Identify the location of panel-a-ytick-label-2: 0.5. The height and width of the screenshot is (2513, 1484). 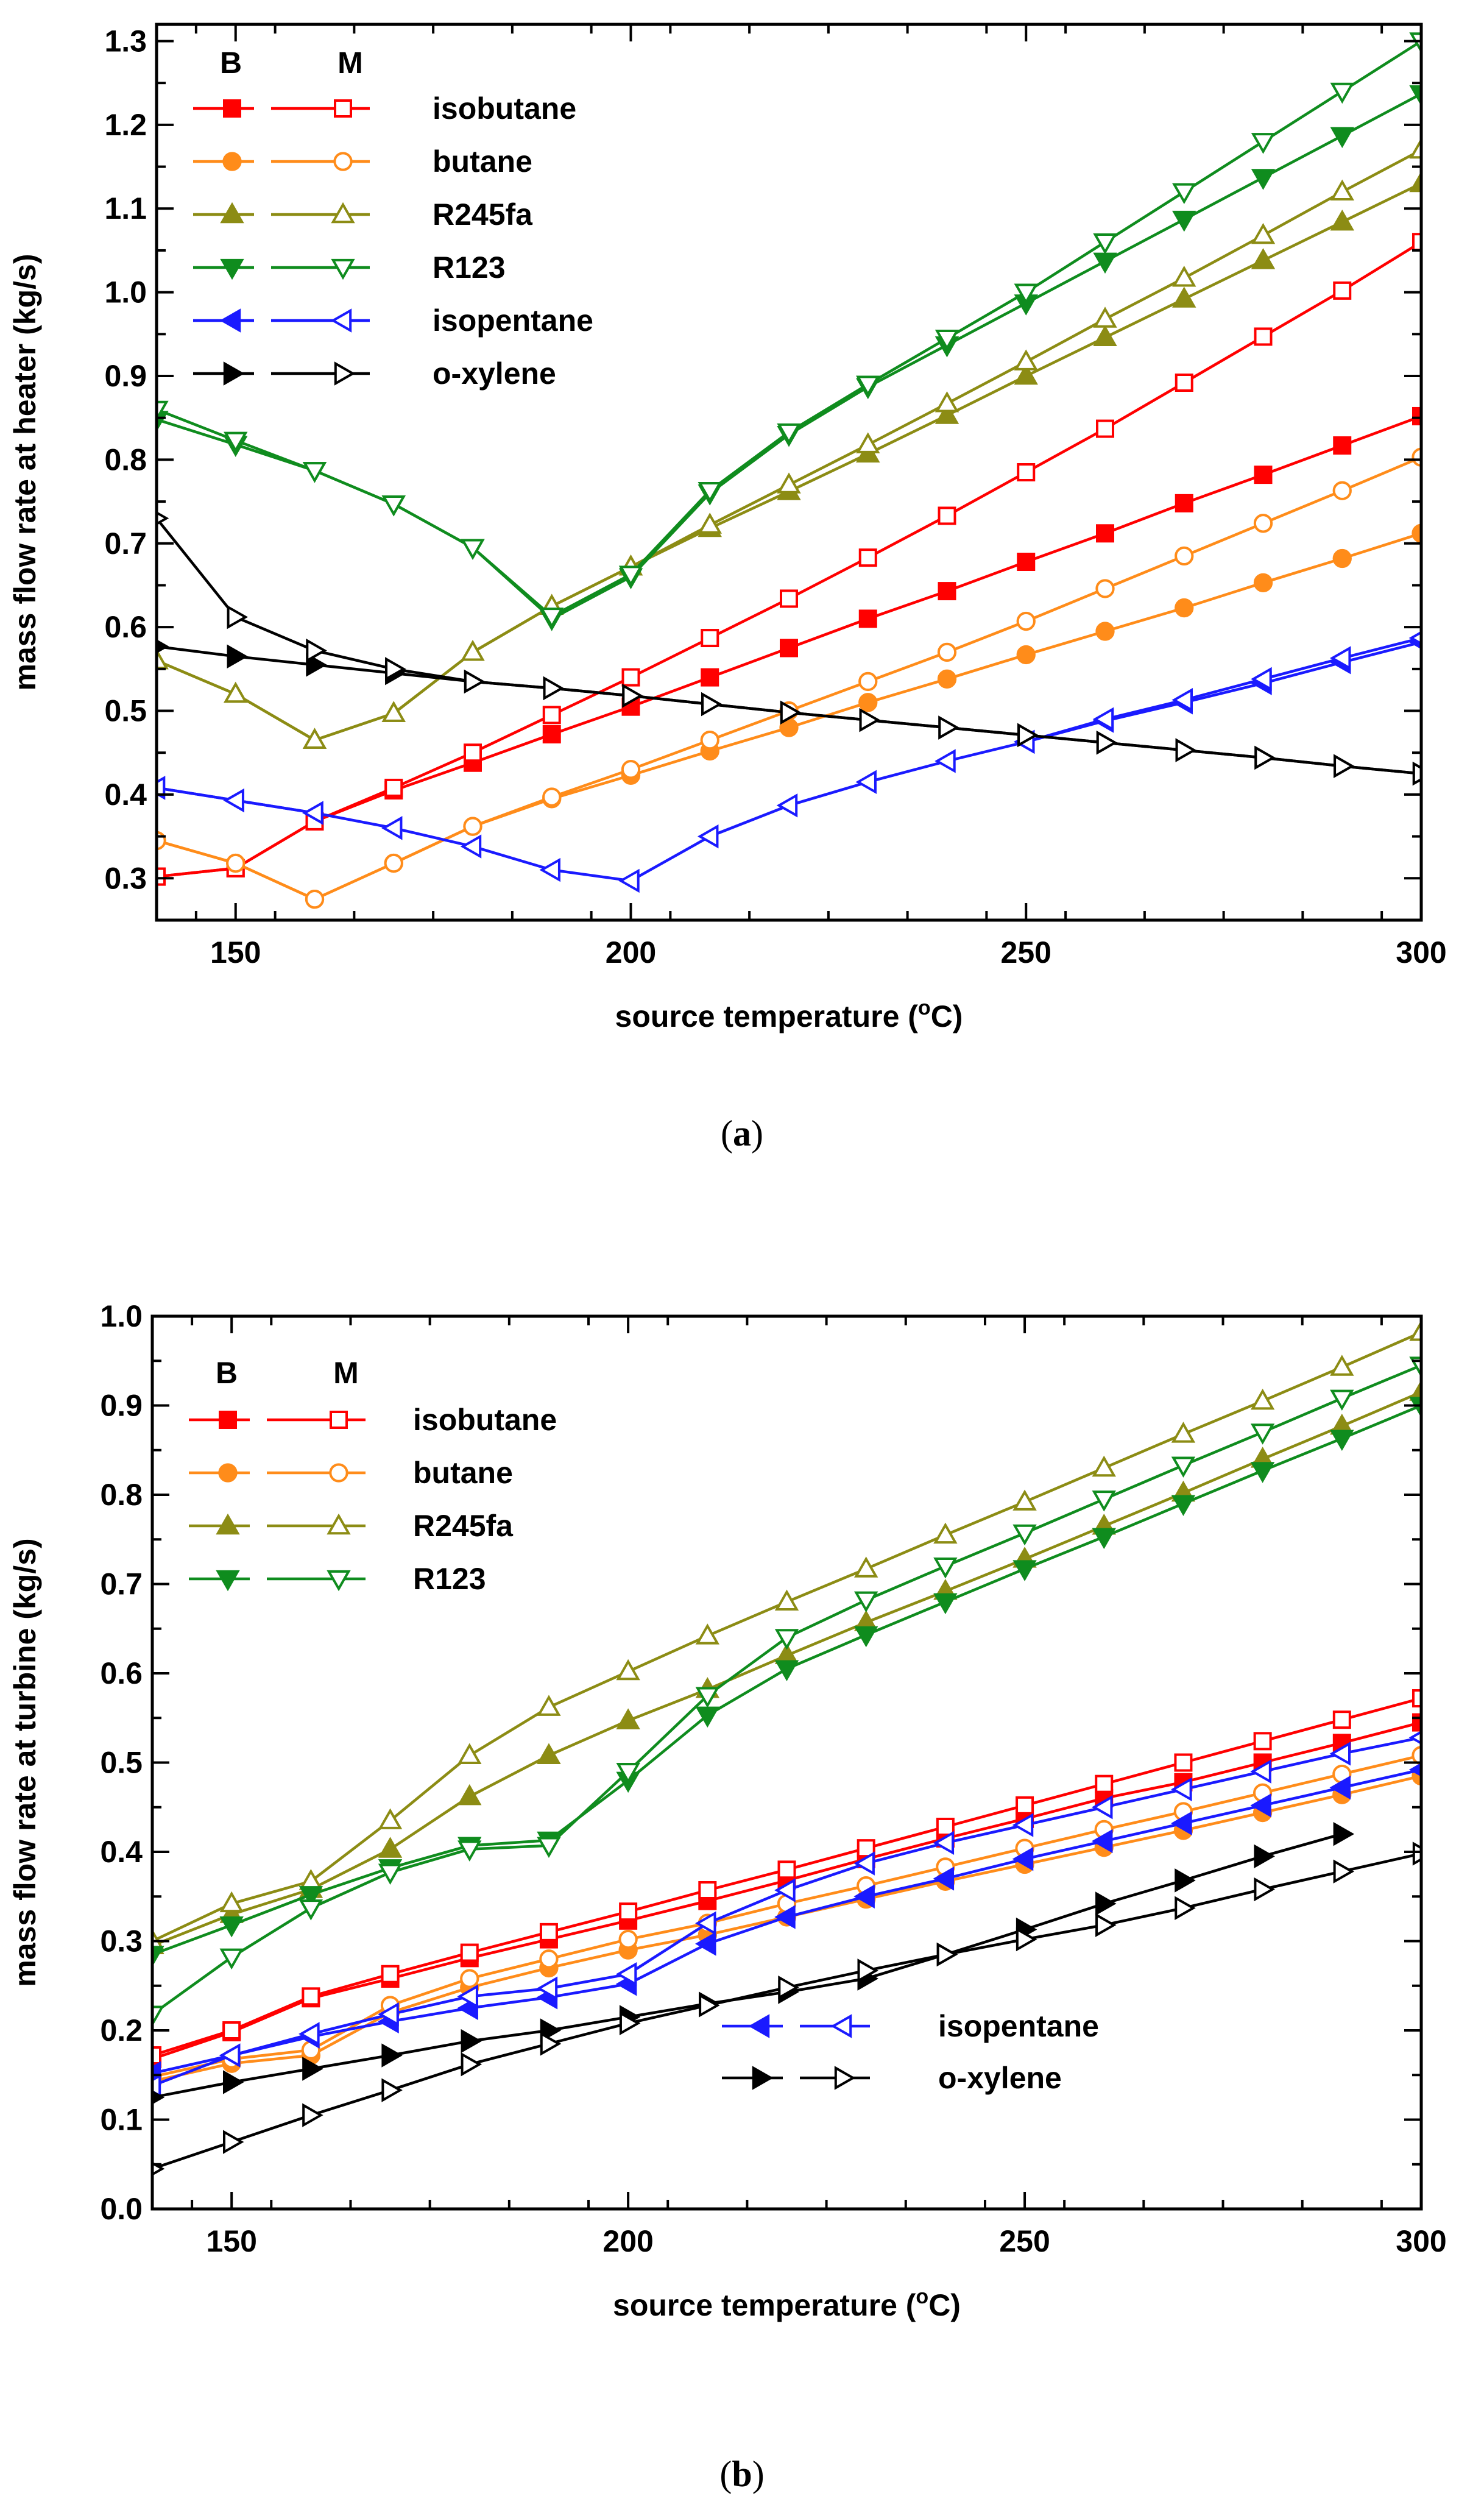
(126, 711).